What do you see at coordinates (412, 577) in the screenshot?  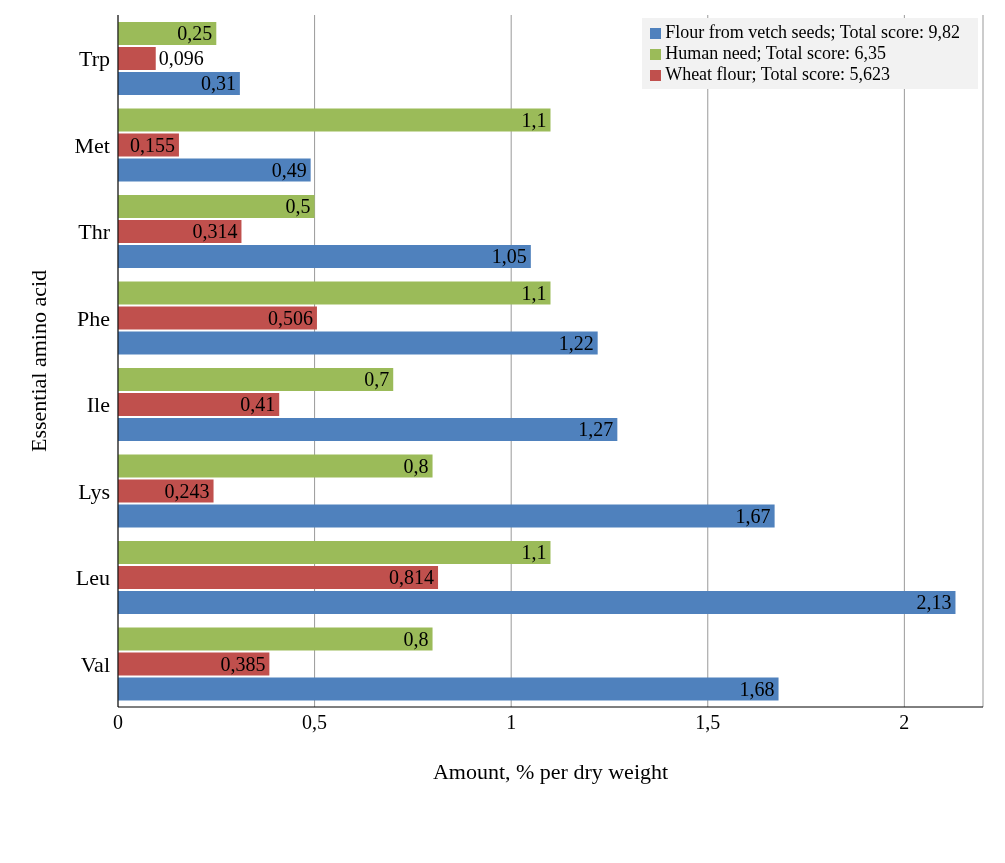 I see `data-label: 0,814` at bounding box center [412, 577].